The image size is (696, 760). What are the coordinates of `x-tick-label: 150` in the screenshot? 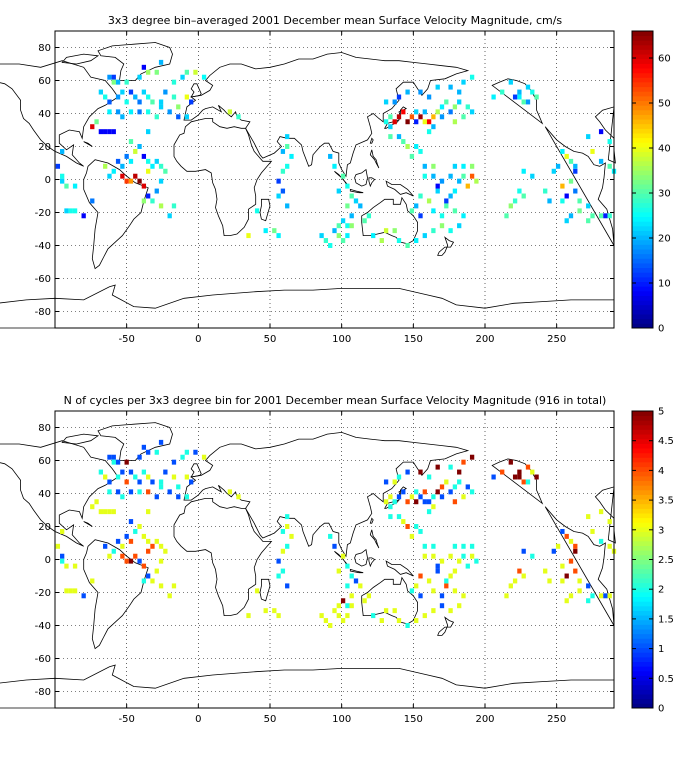 It's located at (413, 719).